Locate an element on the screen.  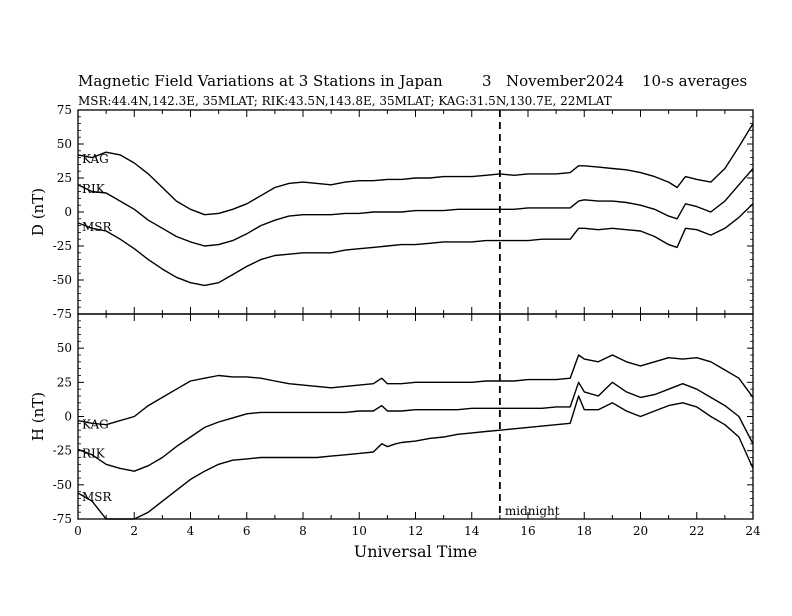
y-tick-label: 75 is located at coordinates (64, 110).